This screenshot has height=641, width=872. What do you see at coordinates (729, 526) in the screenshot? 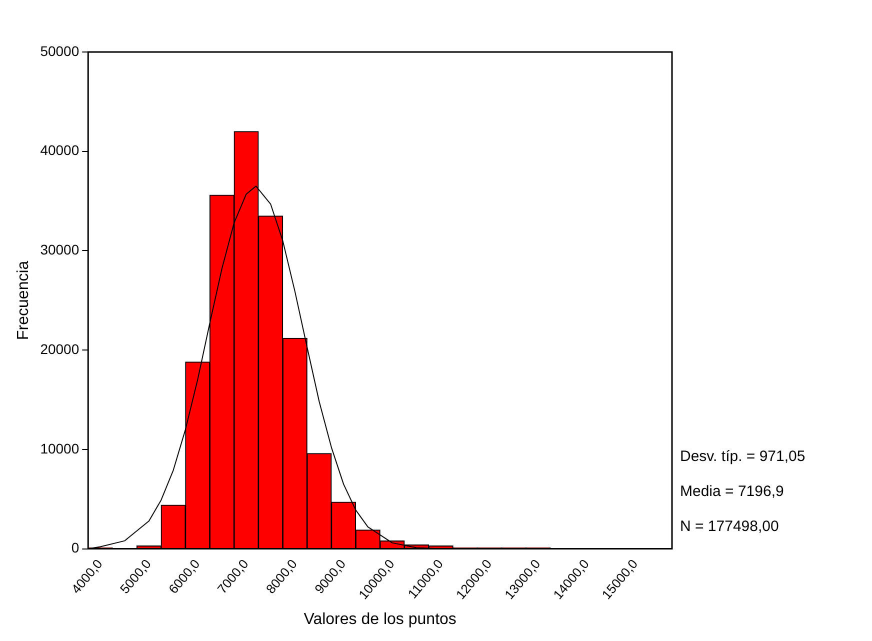
I see `text: N = 177498,00` at bounding box center [729, 526].